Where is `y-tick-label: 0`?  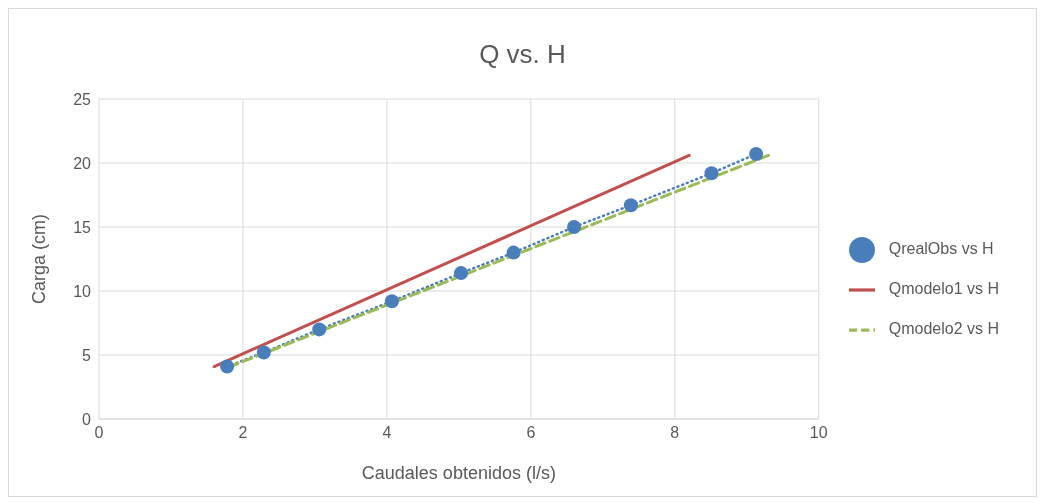
y-tick-label: 0 is located at coordinates (87, 419).